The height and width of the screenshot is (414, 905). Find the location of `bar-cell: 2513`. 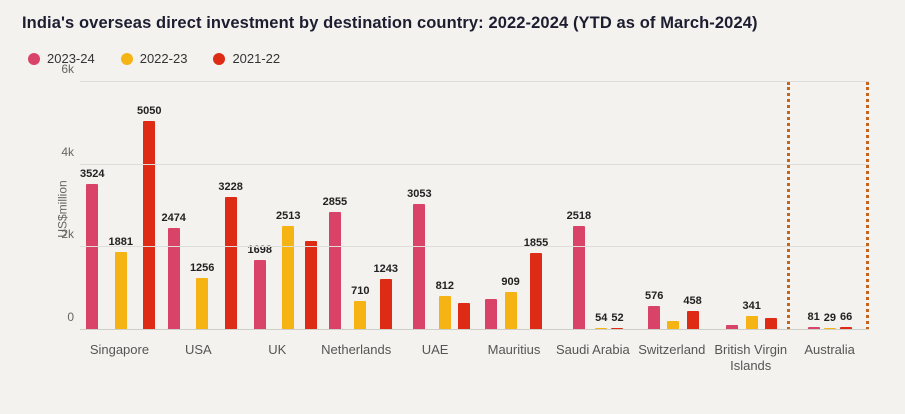

bar-cell: 2513 is located at coordinates (288, 270).